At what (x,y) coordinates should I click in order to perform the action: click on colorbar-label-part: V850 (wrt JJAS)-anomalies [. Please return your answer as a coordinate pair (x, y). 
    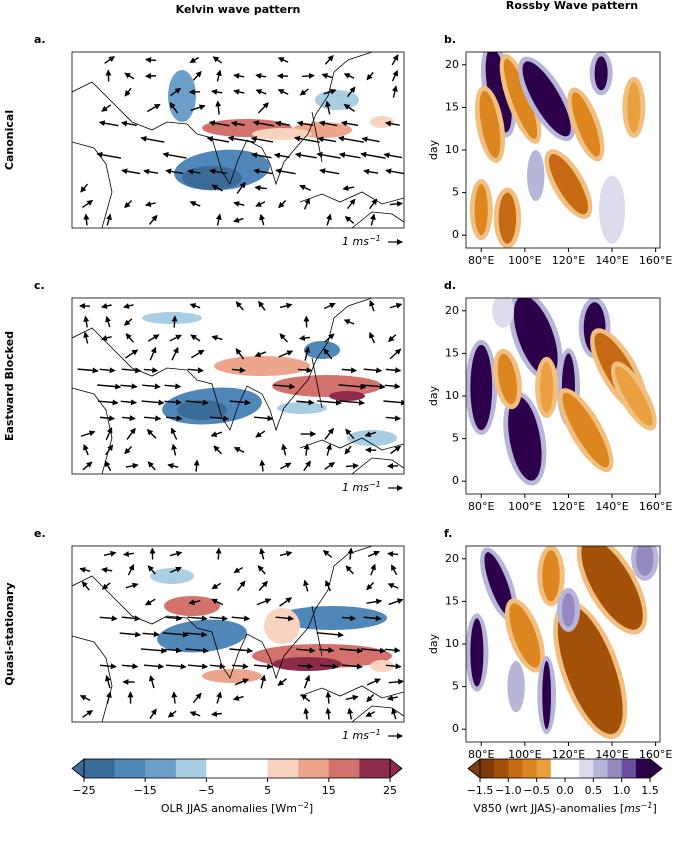
    Looking at the image, I should click on (548, 808).